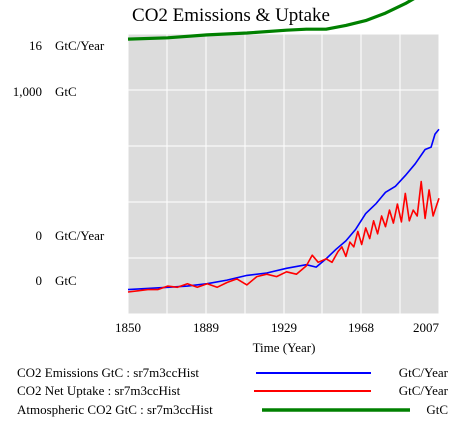 The image size is (462, 422). I want to click on x-tick-label: 2007, so click(426, 327).